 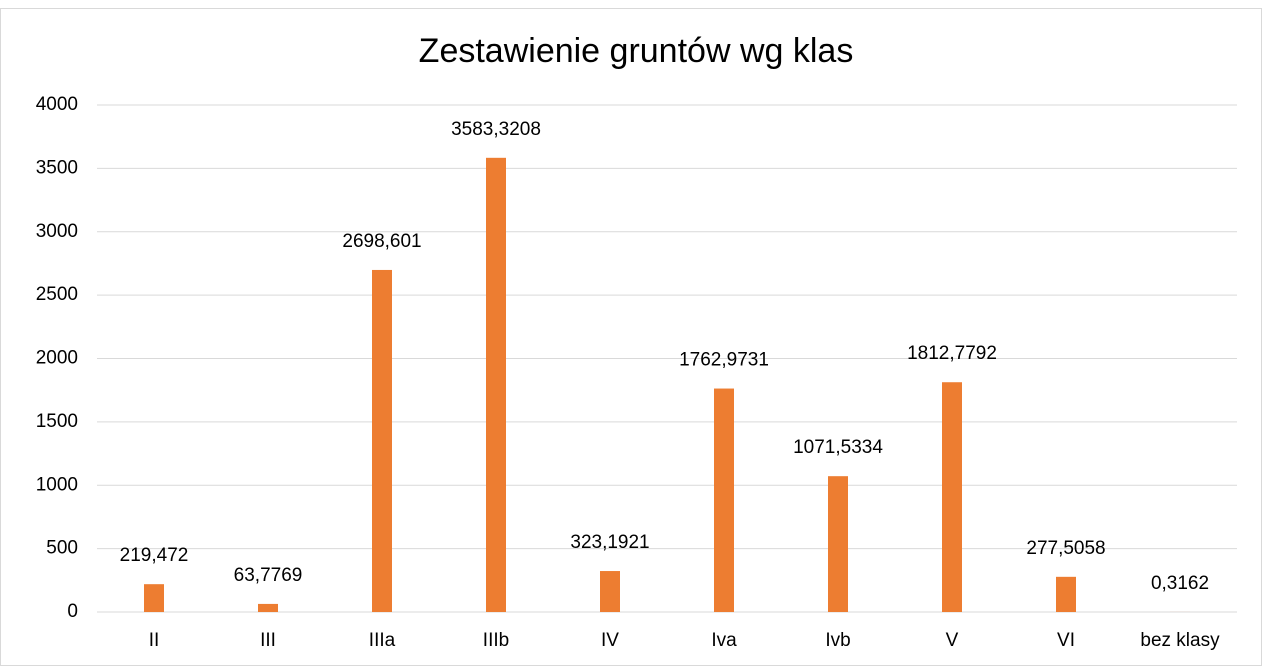 What do you see at coordinates (724, 360) in the screenshot?
I see `data-label: 1762,9731` at bounding box center [724, 360].